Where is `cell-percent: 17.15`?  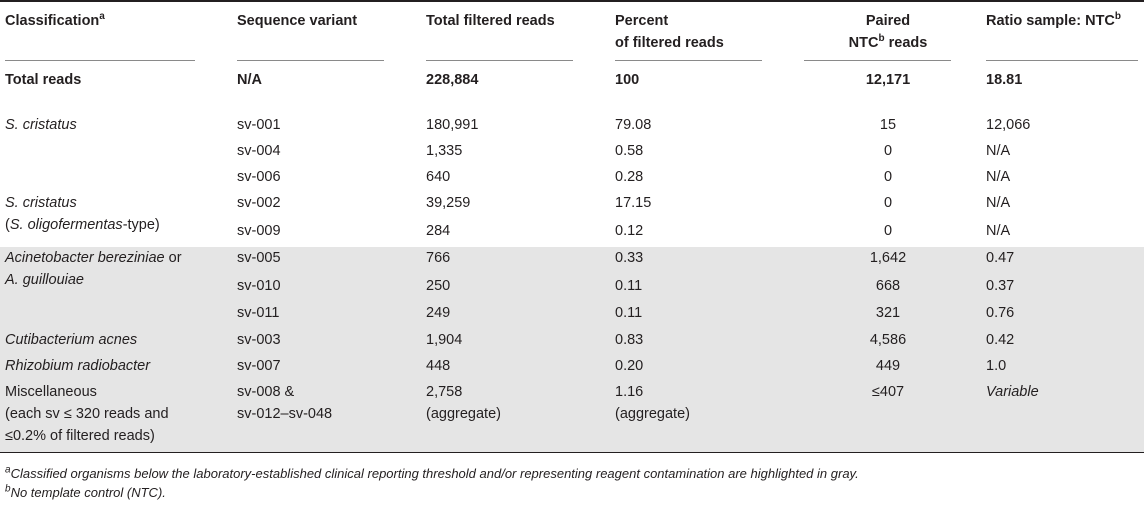 cell-percent: 17.15 is located at coordinates (633, 203).